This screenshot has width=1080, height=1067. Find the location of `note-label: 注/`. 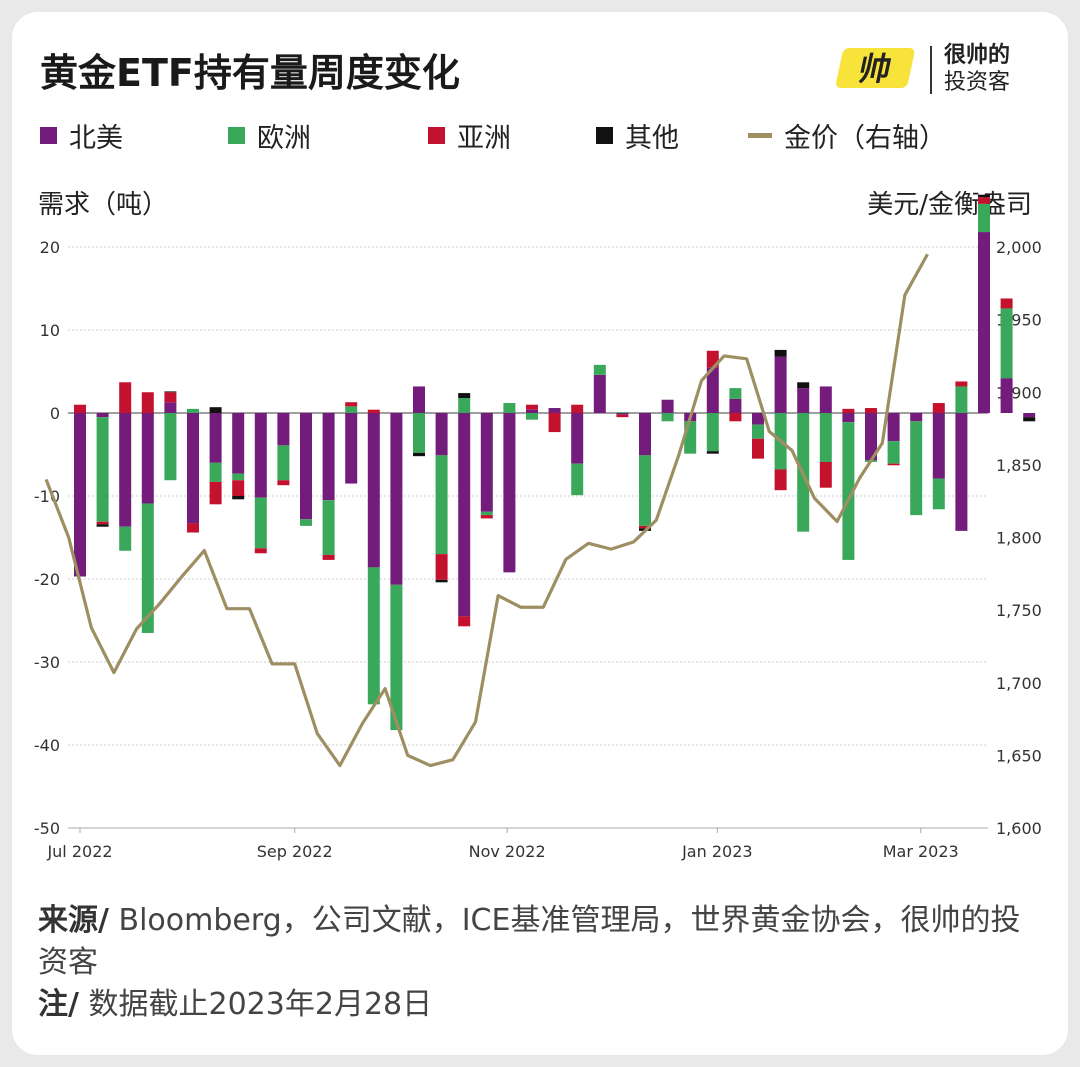

note-label: 注/ is located at coordinates (58, 1004).